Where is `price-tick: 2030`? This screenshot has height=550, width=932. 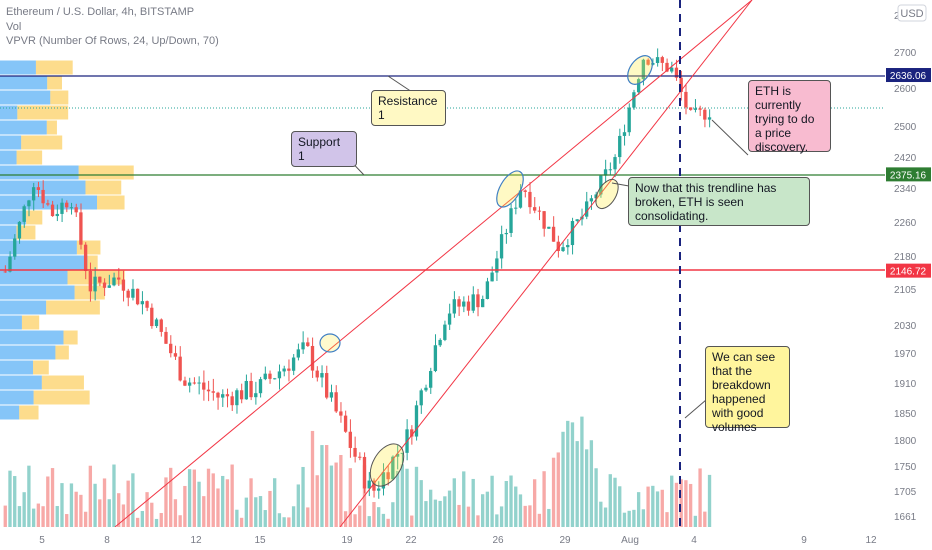 price-tick: 2030 is located at coordinates (905, 326).